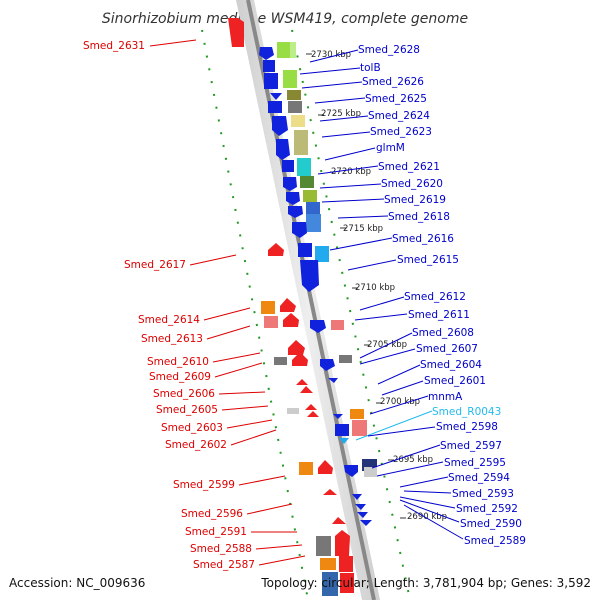 The width and height of the screenshot is (600, 600). What do you see at coordinates (475, 463) in the screenshot?
I see `gene-label-right: Smed_2595` at bounding box center [475, 463].